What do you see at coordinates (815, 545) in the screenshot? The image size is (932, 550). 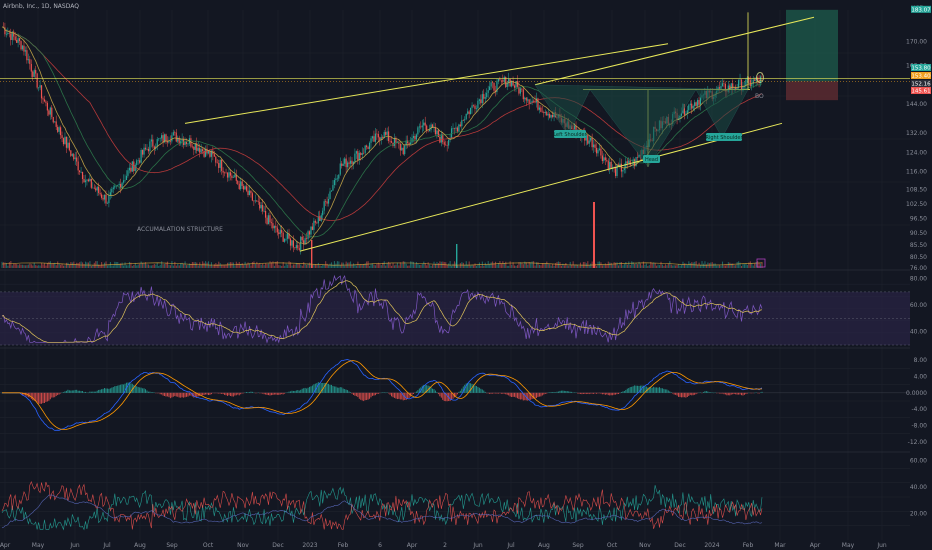 I see `time-axis-label: Apr` at bounding box center [815, 545].